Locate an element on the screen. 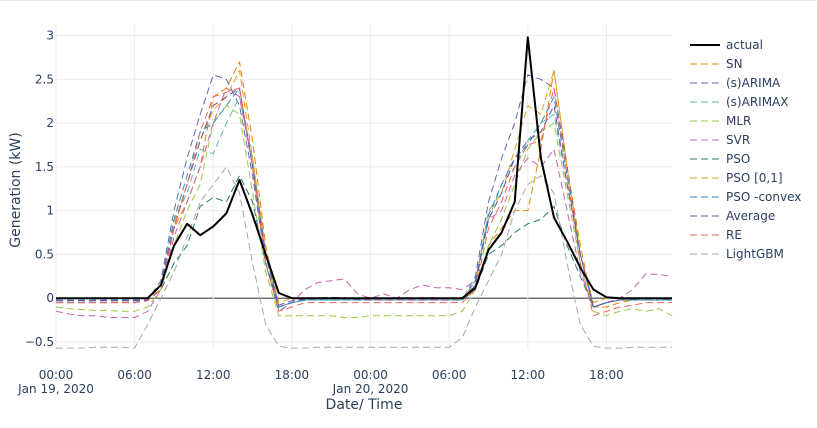 This screenshot has width=817, height=428. y-tick-label: 1.5 is located at coordinates (44, 167).